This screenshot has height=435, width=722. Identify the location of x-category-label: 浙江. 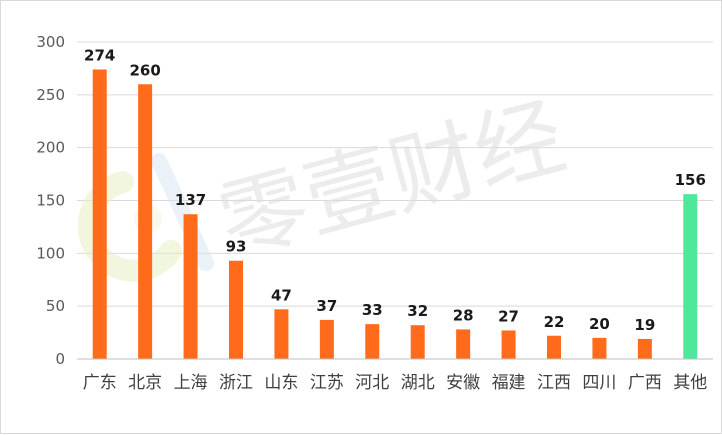
(236, 383).